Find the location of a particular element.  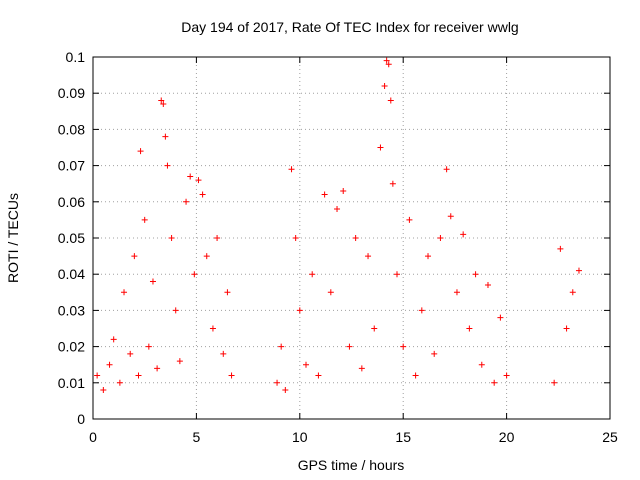

y-tick-label: 0.09 is located at coordinates (71, 93).